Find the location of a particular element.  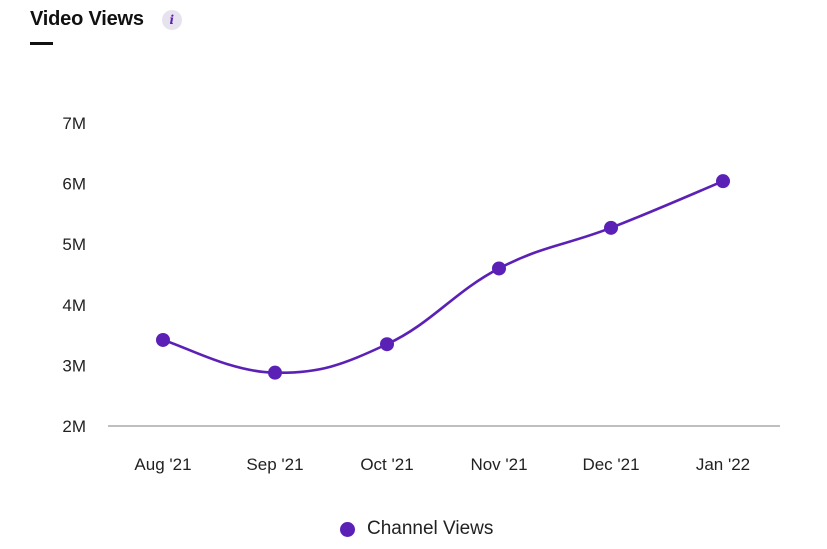

x-tick-label: Nov '21 is located at coordinates (498, 464).